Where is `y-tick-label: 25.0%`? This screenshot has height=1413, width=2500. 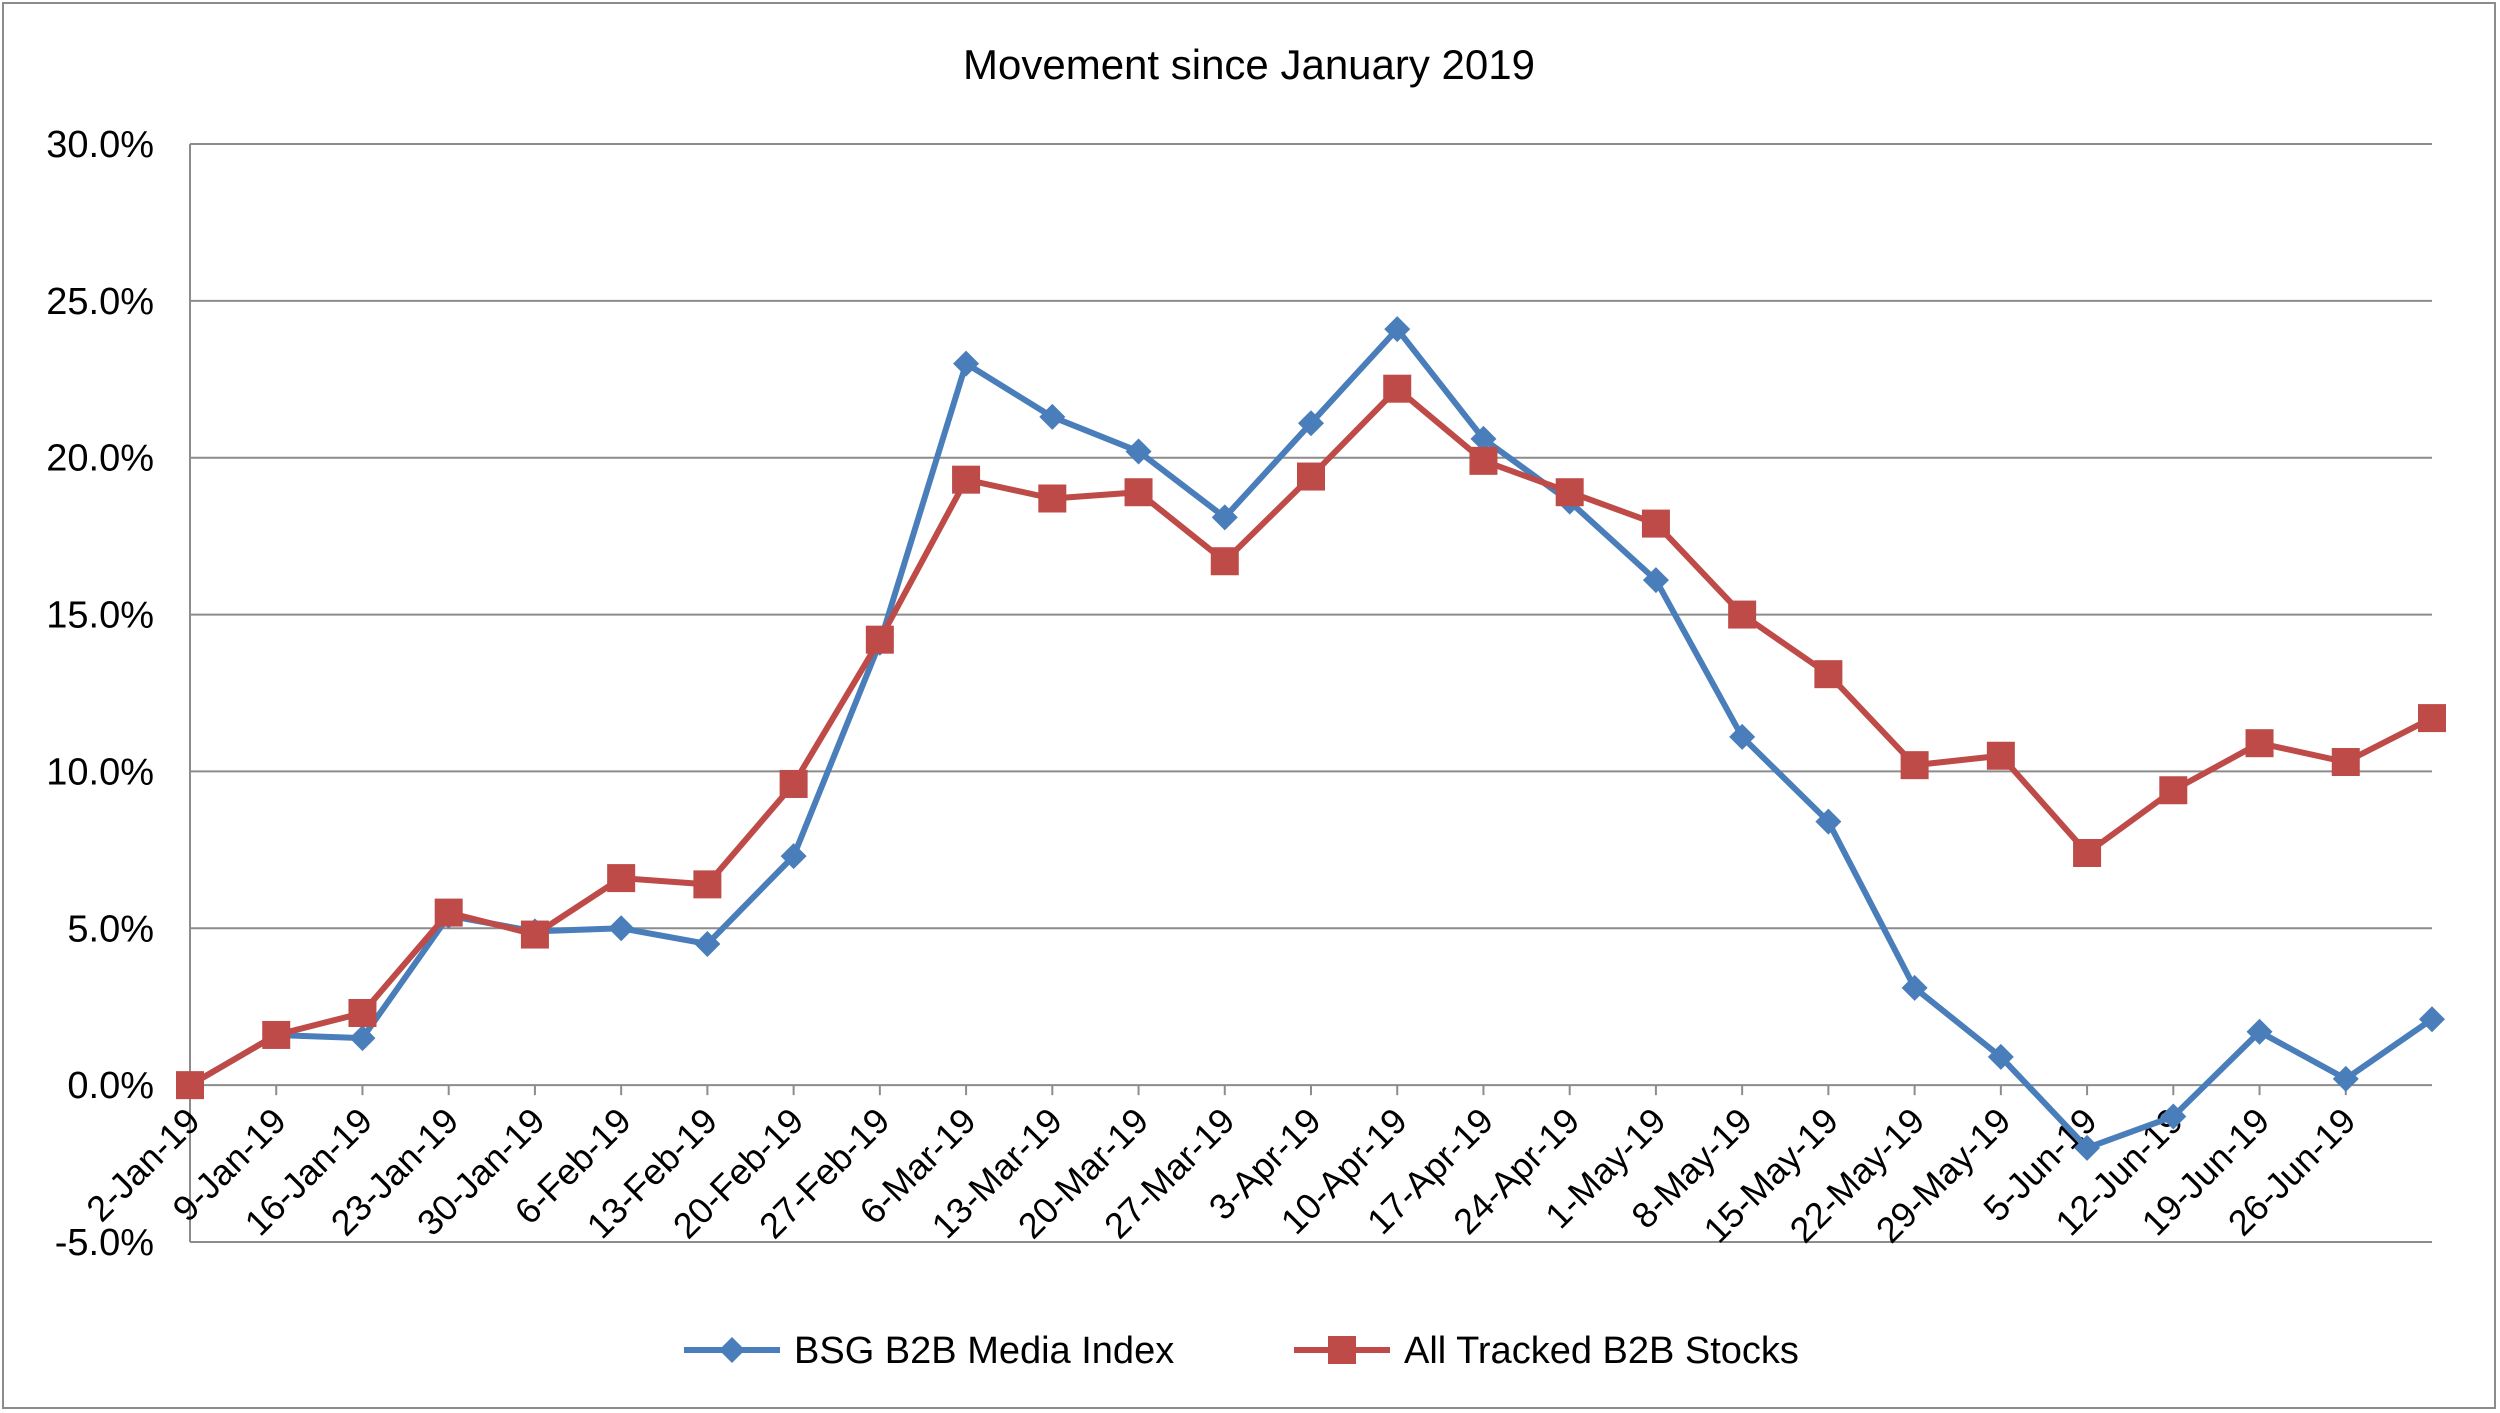 y-tick-label: 25.0% is located at coordinates (100, 302).